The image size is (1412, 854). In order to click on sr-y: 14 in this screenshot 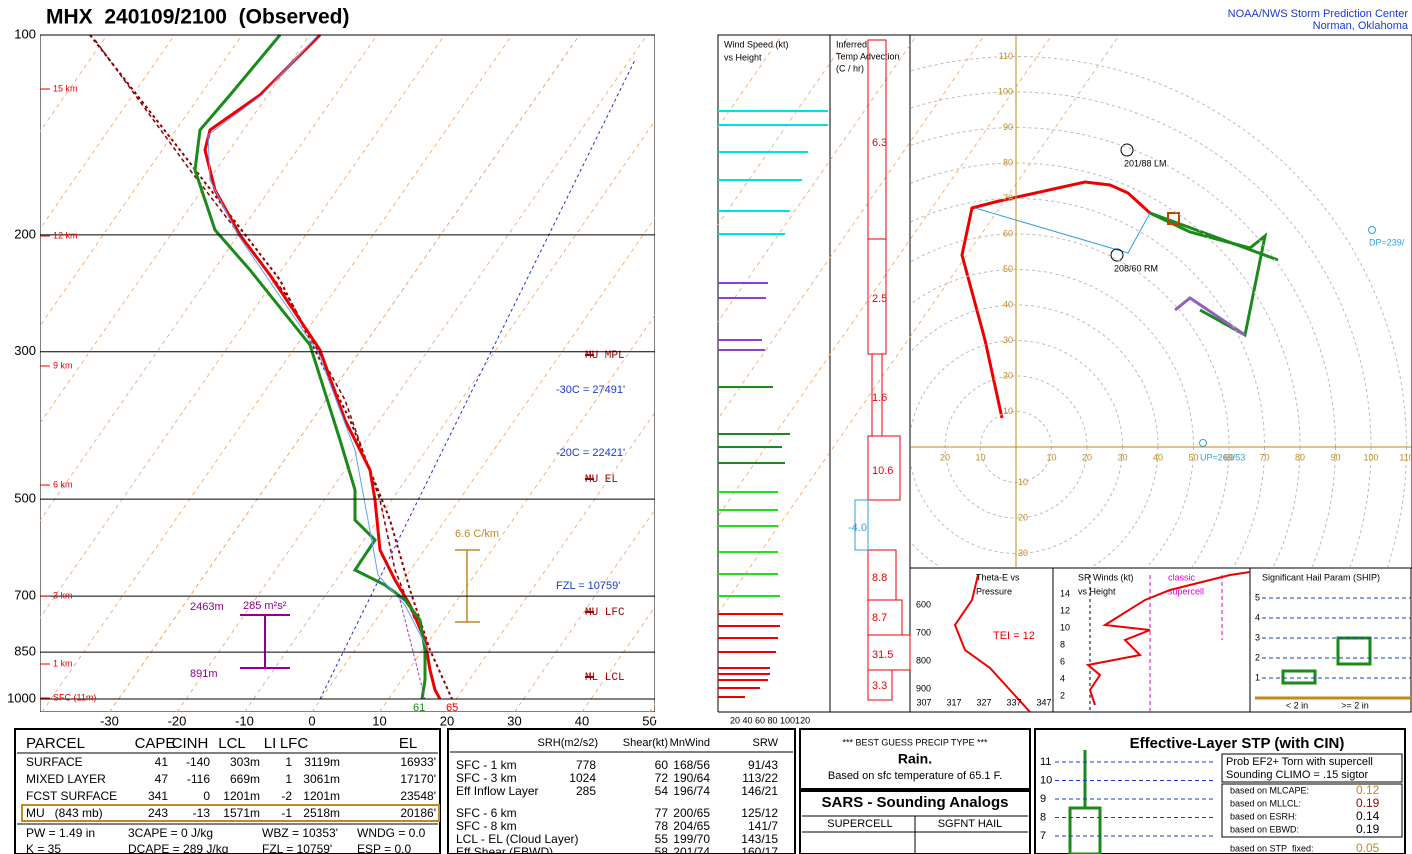, I will do `click(1065, 593)`.